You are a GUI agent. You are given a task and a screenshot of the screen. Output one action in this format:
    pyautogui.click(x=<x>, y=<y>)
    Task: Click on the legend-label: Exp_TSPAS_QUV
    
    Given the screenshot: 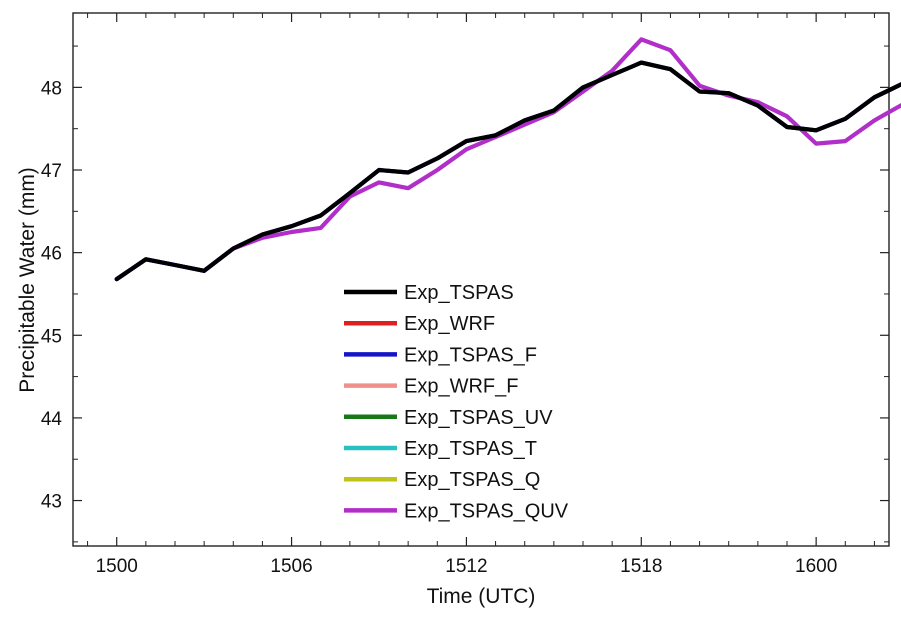 What is the action you would take?
    pyautogui.click(x=486, y=511)
    